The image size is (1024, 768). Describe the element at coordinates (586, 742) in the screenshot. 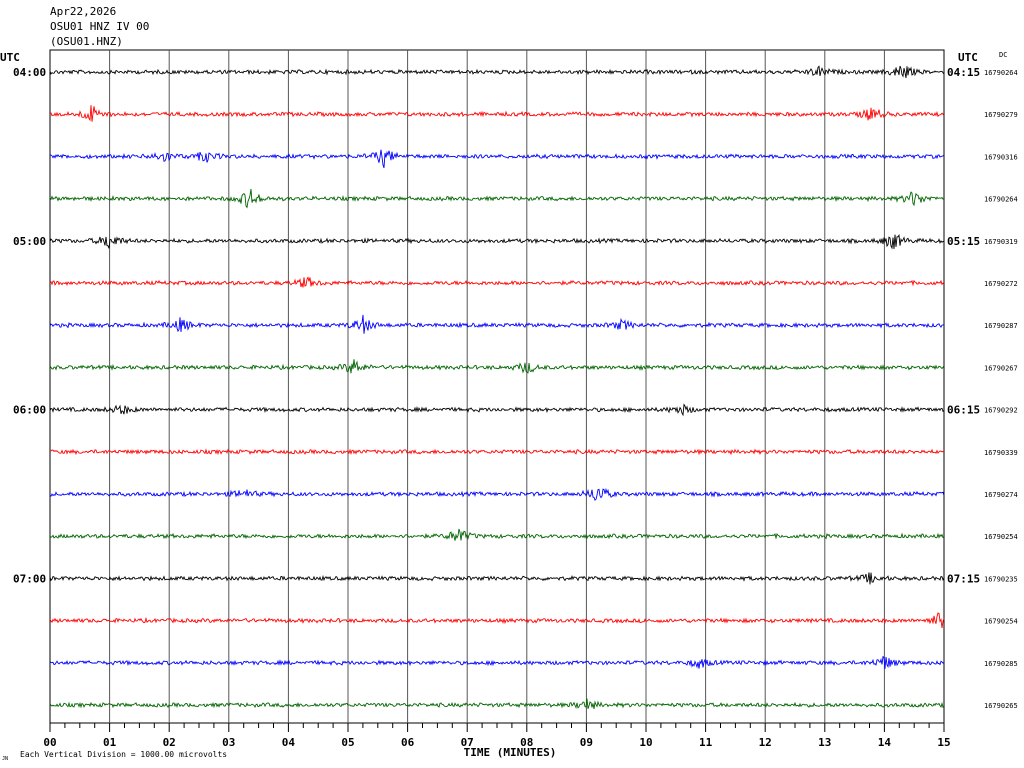

I see `x-tick-label: 09` at that location.